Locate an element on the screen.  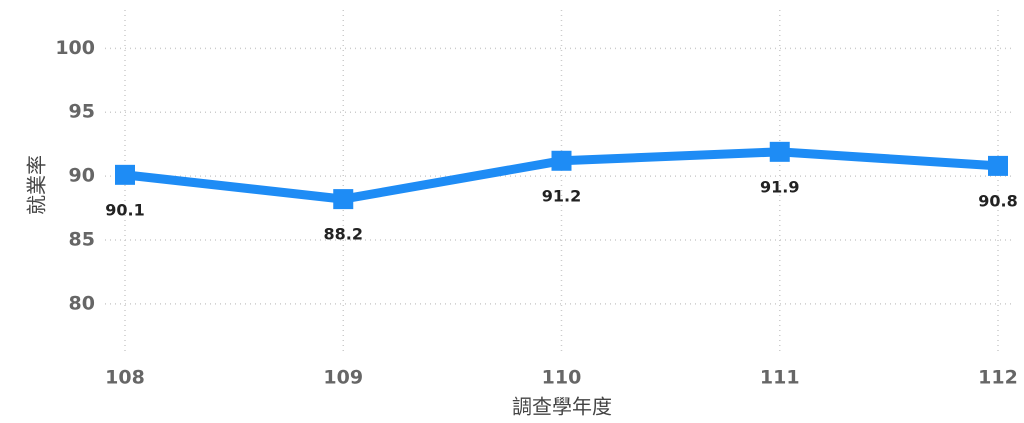
x-tick-label: 111 is located at coordinates (780, 378).